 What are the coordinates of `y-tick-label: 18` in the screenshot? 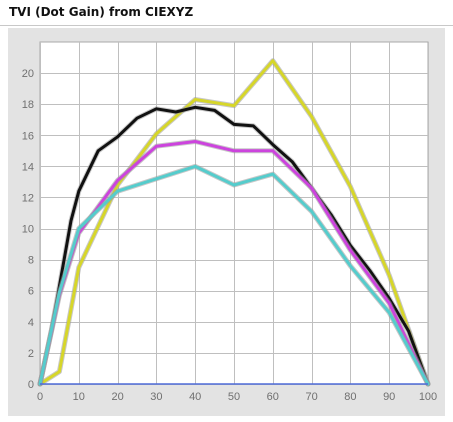 It's located at (28, 105).